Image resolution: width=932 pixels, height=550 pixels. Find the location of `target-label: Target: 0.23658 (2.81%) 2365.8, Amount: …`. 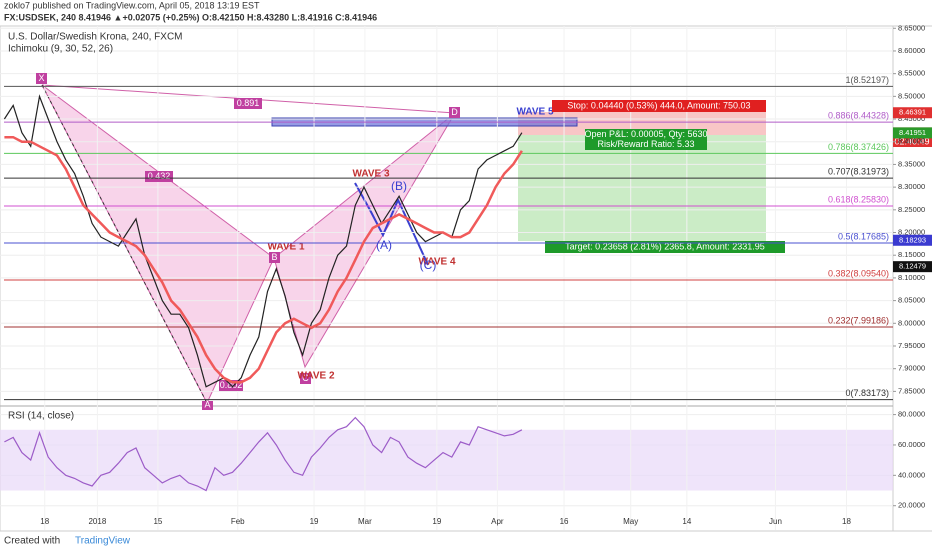

target-label: Target: 0.23658 (2.81%) 2365.8, Amount: … is located at coordinates (665, 246).